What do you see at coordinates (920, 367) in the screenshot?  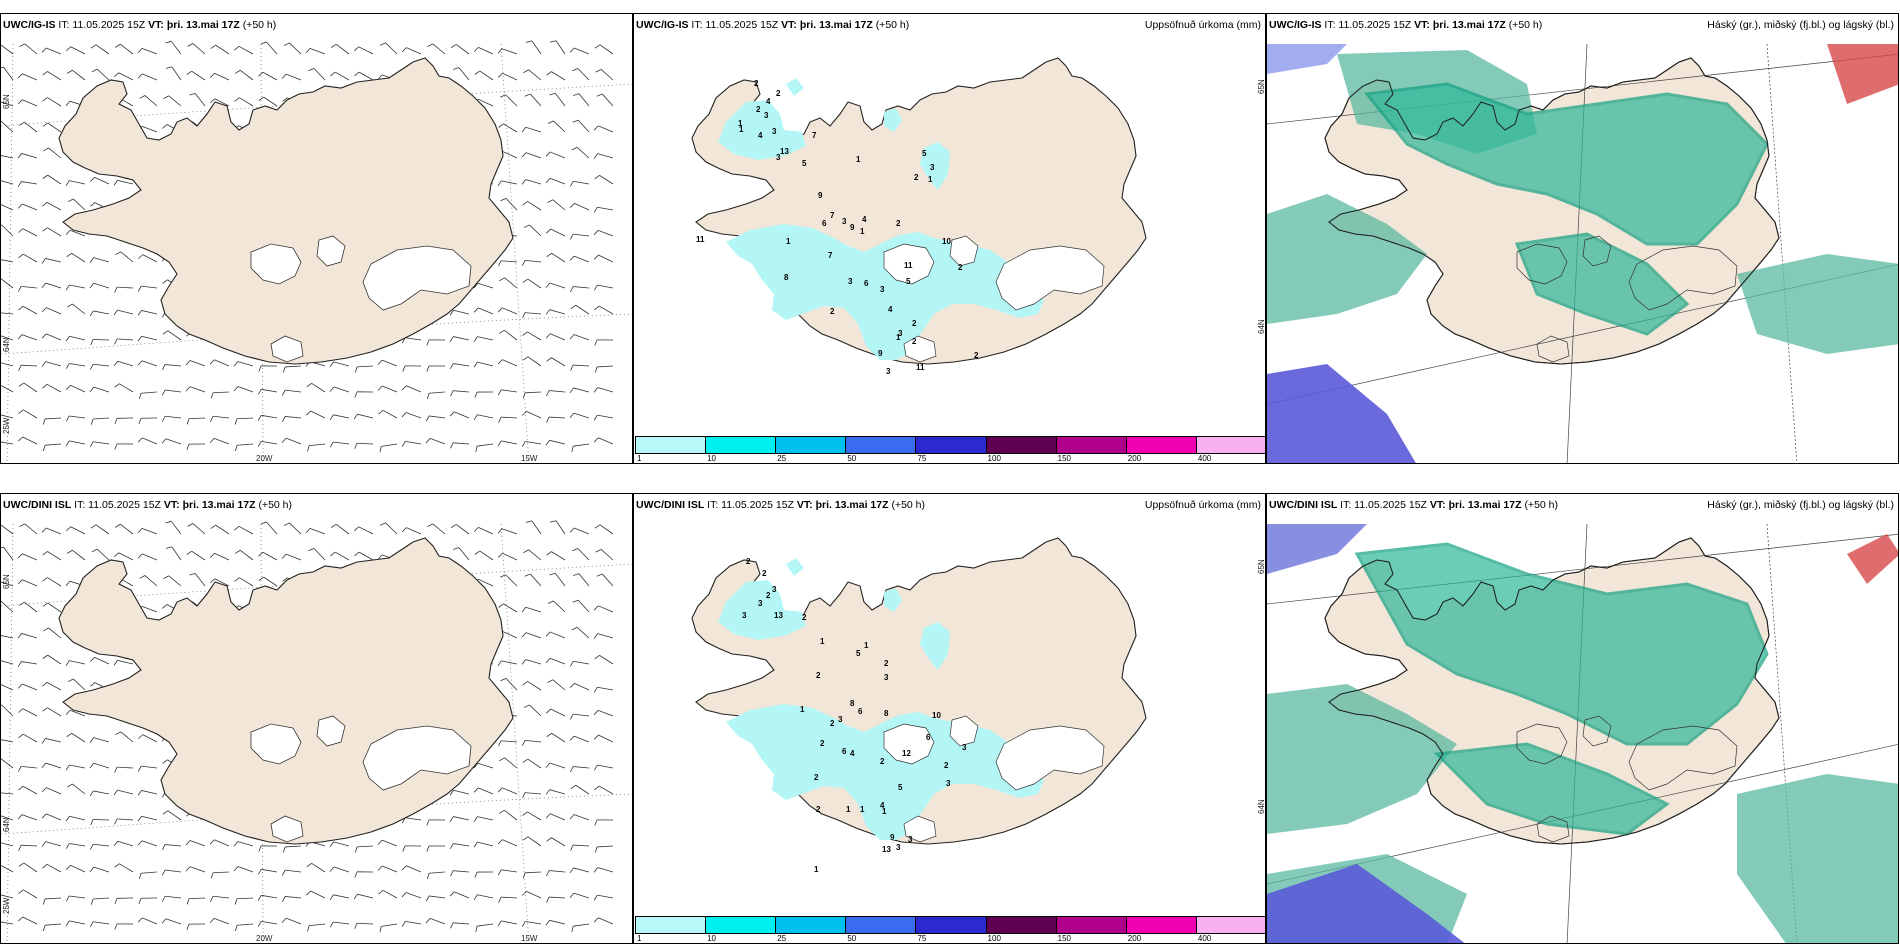 I see `precip-value: 11` at bounding box center [920, 367].